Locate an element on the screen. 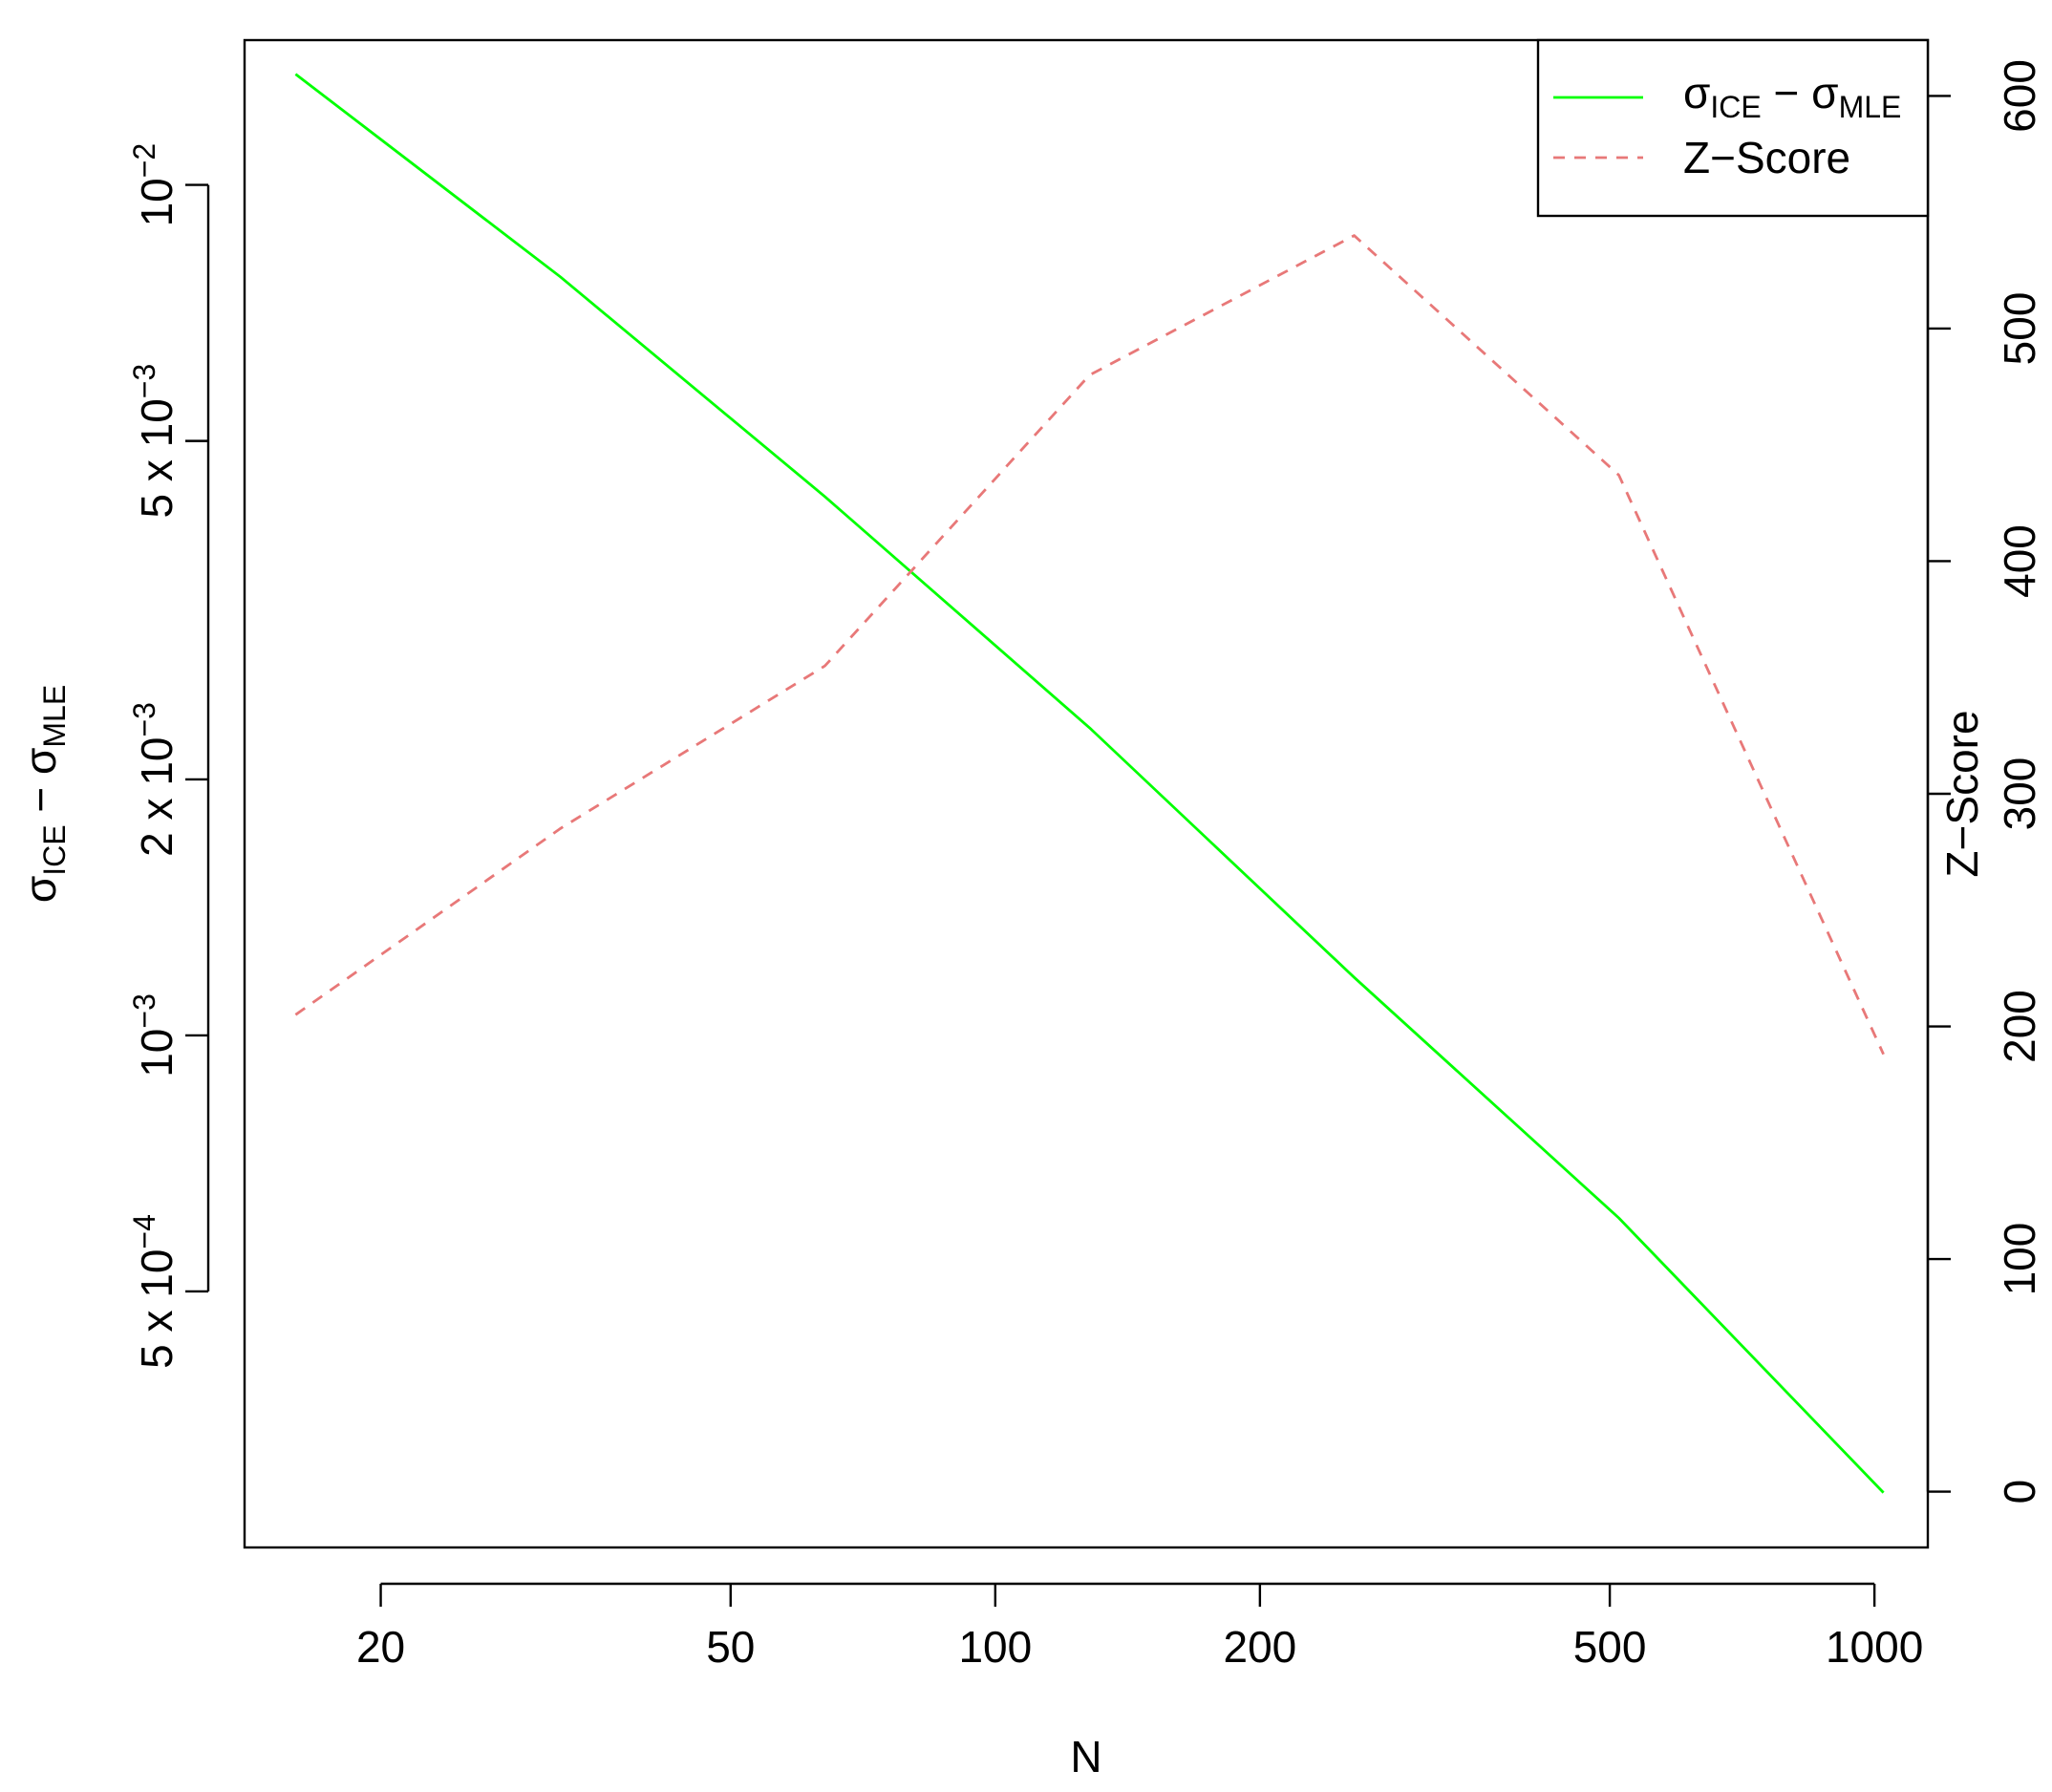 The width and height of the screenshot is (2052, 1792). legend-label-sigma: σICE − σMLE is located at coordinates (1792, 96).